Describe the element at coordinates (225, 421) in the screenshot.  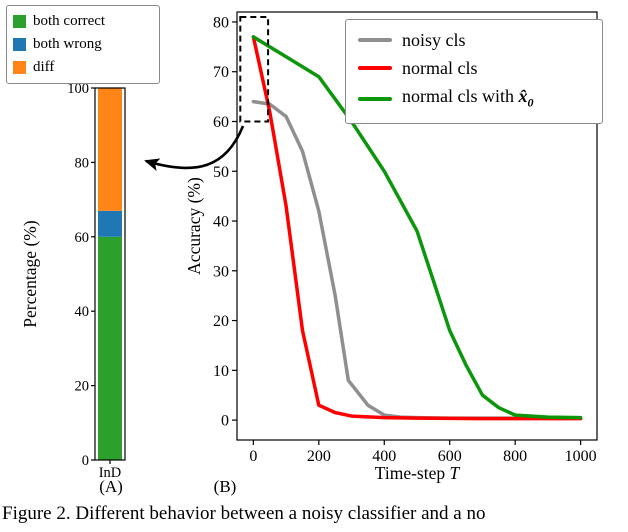
I see `y-tick-label: 0` at that location.